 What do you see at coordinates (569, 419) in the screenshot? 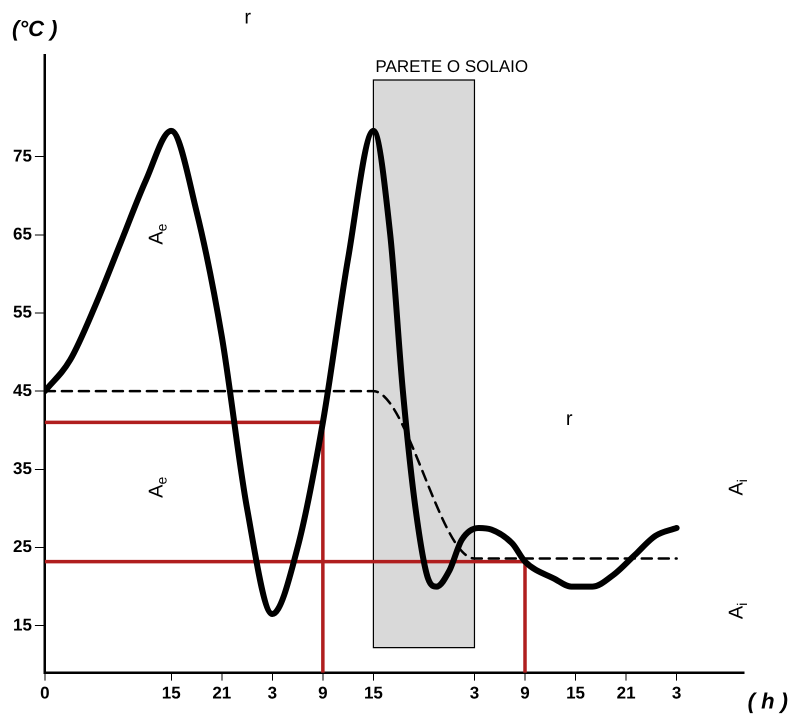
I see `annotation: r` at bounding box center [569, 419].